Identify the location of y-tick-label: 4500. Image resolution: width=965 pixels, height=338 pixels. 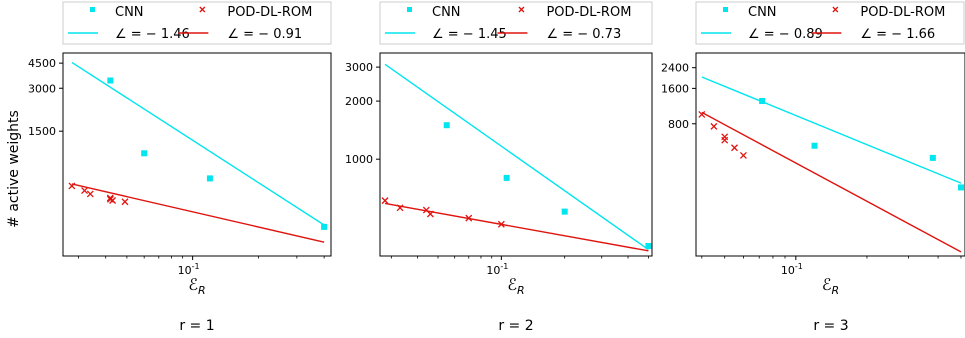
(42, 63).